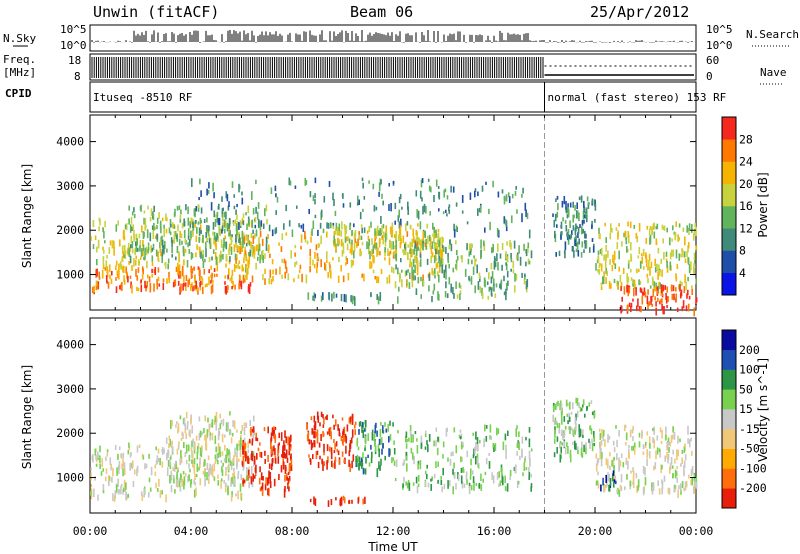 The width and height of the screenshot is (800, 554). Describe the element at coordinates (381, 12) in the screenshot. I see `beam-label: Beam 06` at that location.